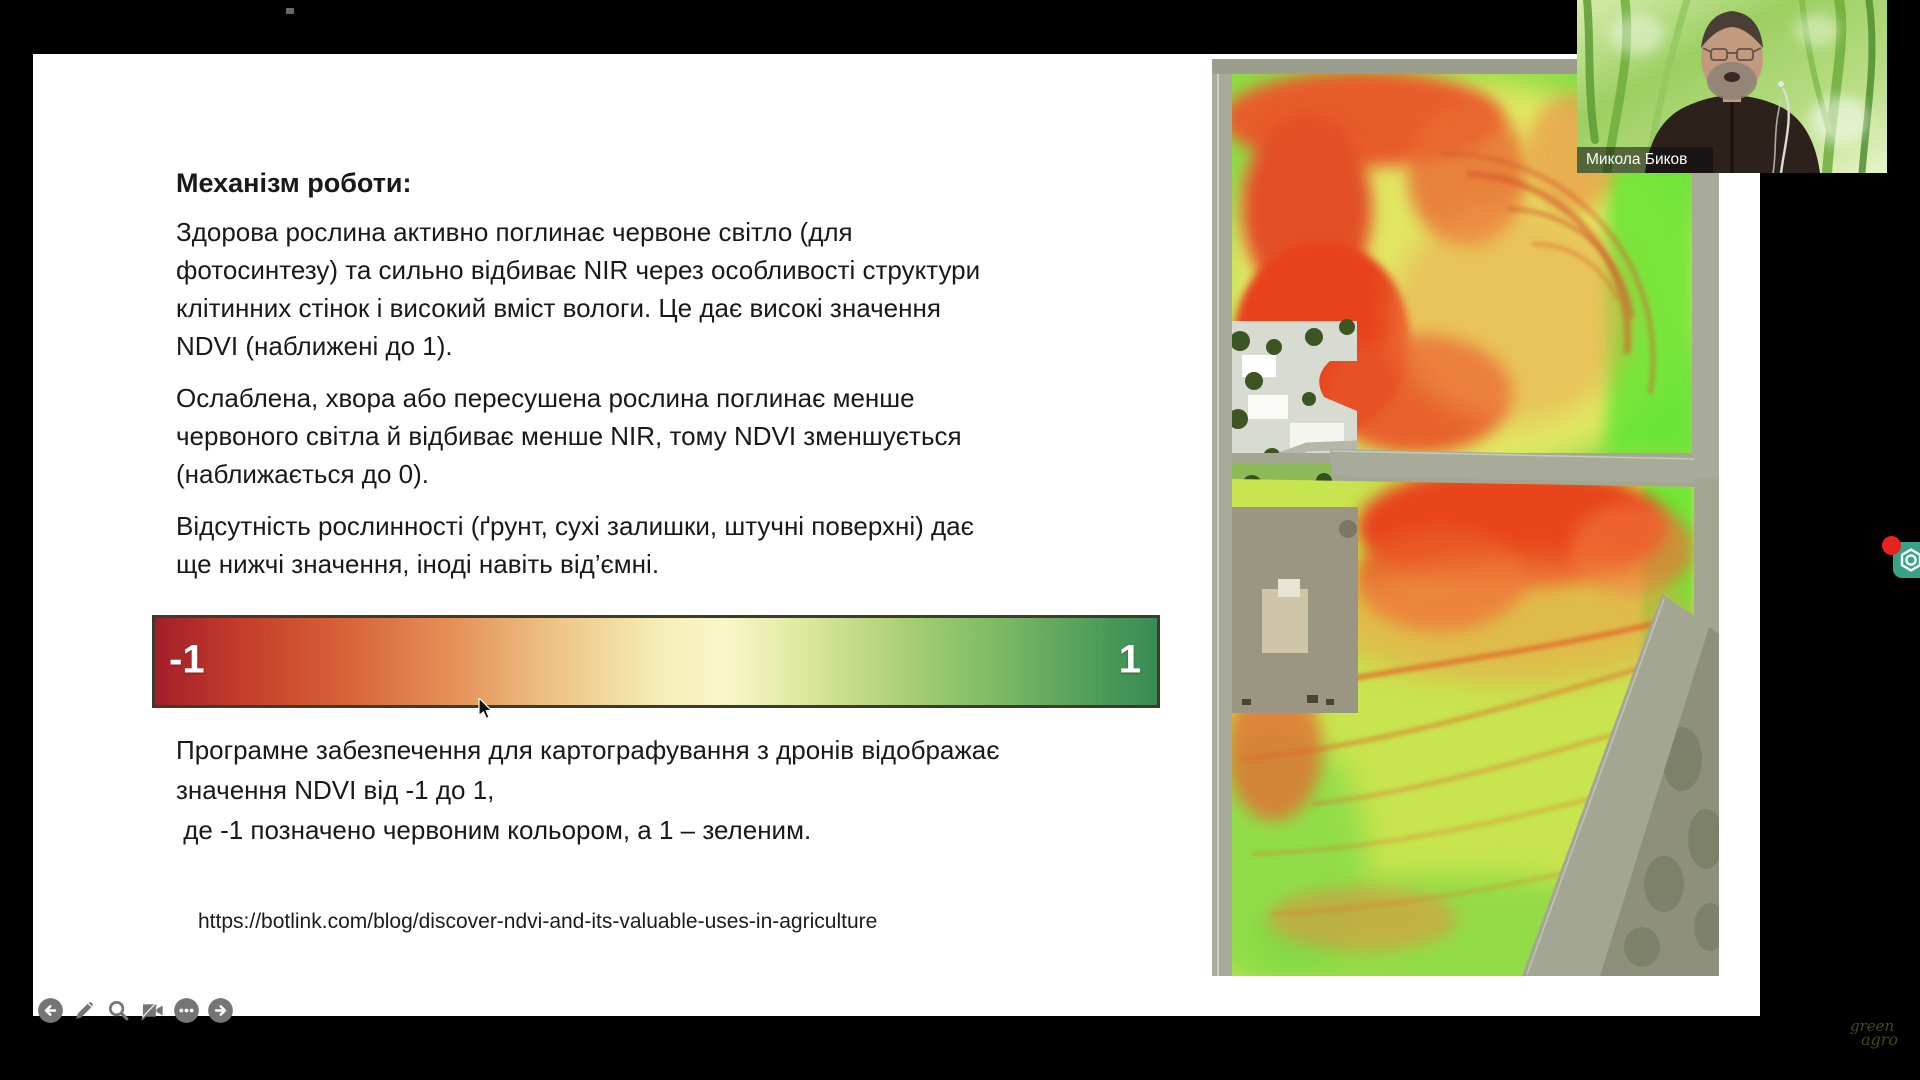  I want to click on more-options-button, so click(186, 1010).